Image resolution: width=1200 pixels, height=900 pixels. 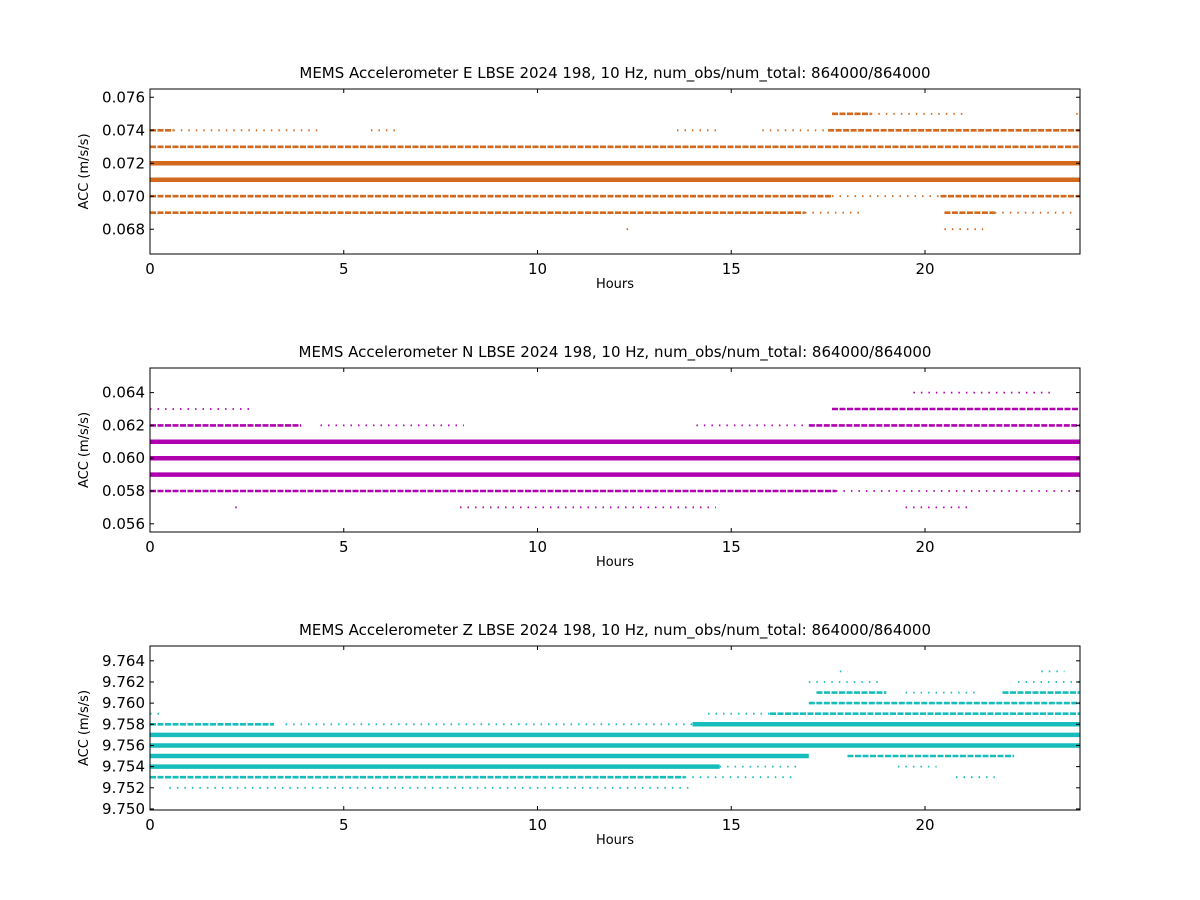 I want to click on y-tick-label: 0.060, so click(x=123, y=458).